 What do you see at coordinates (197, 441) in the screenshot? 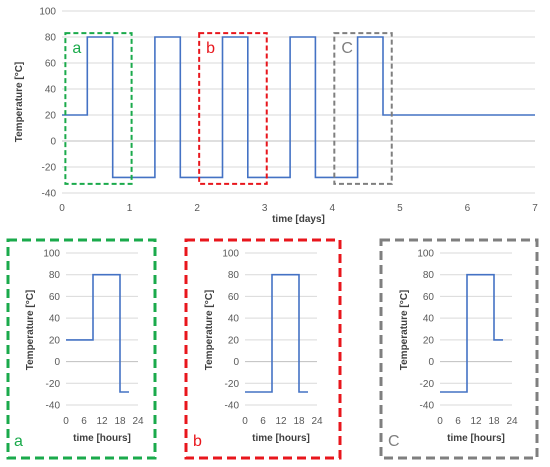
I see `panel-label: b` at bounding box center [197, 441].